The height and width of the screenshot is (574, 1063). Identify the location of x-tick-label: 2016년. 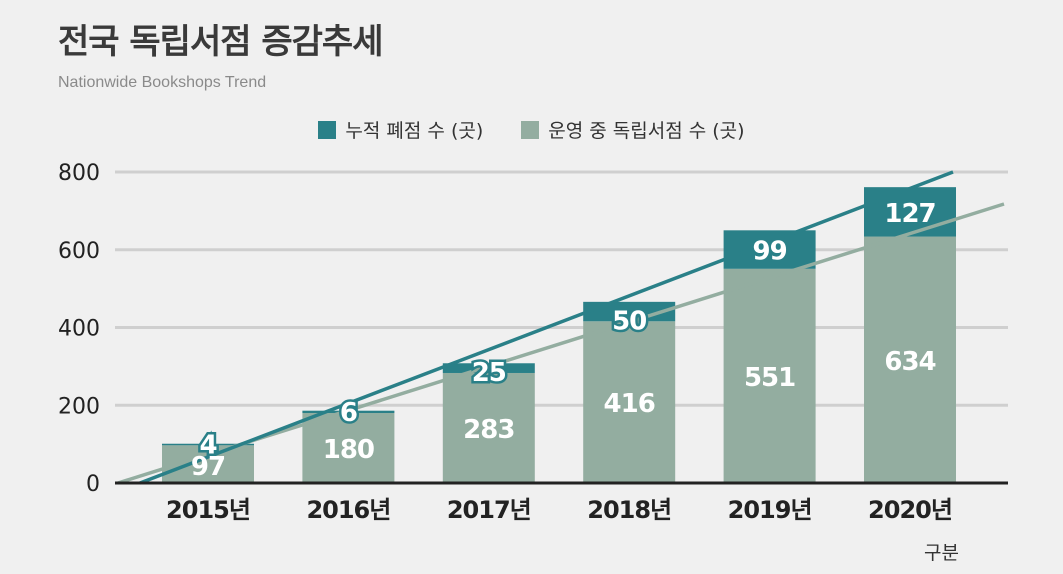
(348, 510).